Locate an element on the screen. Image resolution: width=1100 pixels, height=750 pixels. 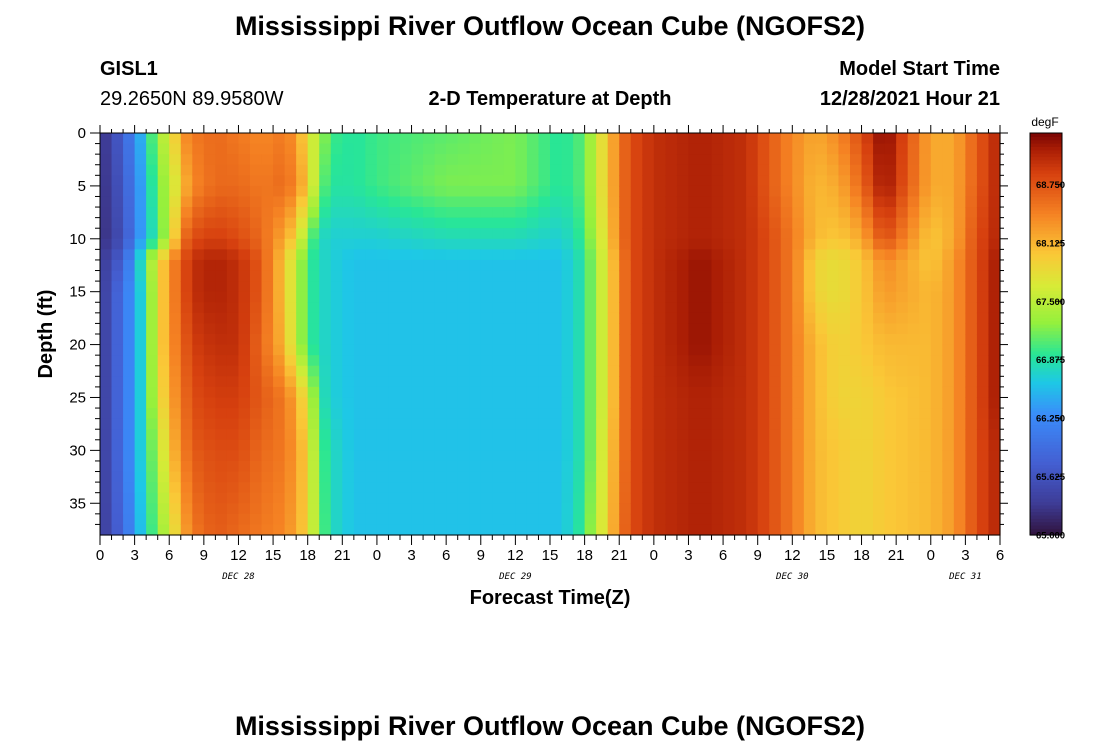
x-tick-label: 9 is located at coordinates (481, 555).